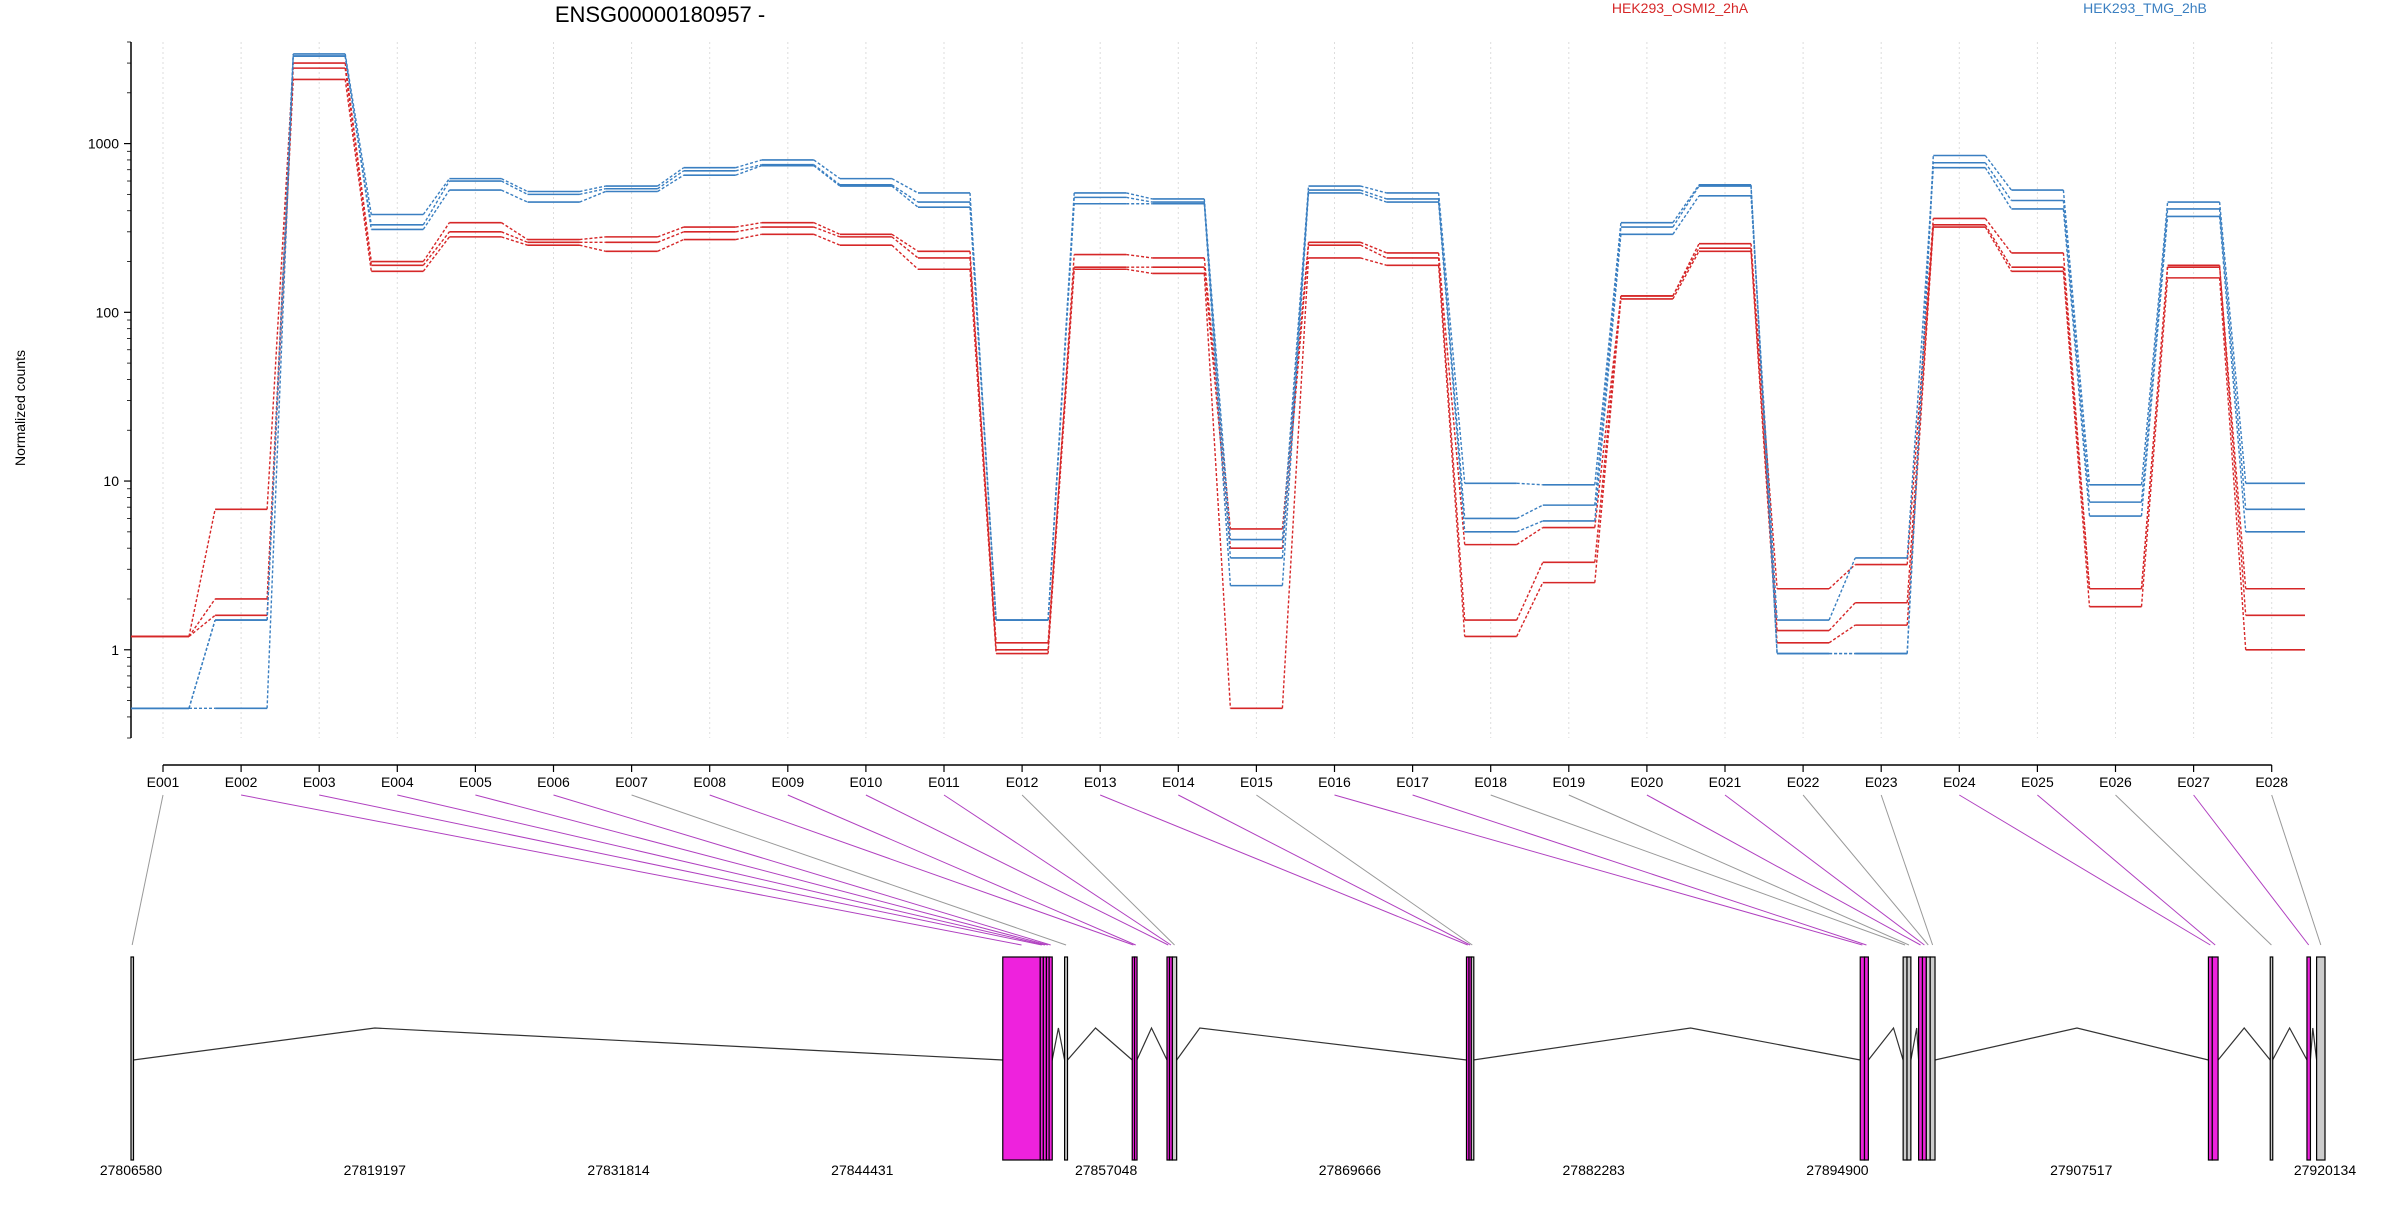 The height and width of the screenshot is (1205, 2400). I want to click on genomic-coordinate-label: 27806580, so click(131, 1170).